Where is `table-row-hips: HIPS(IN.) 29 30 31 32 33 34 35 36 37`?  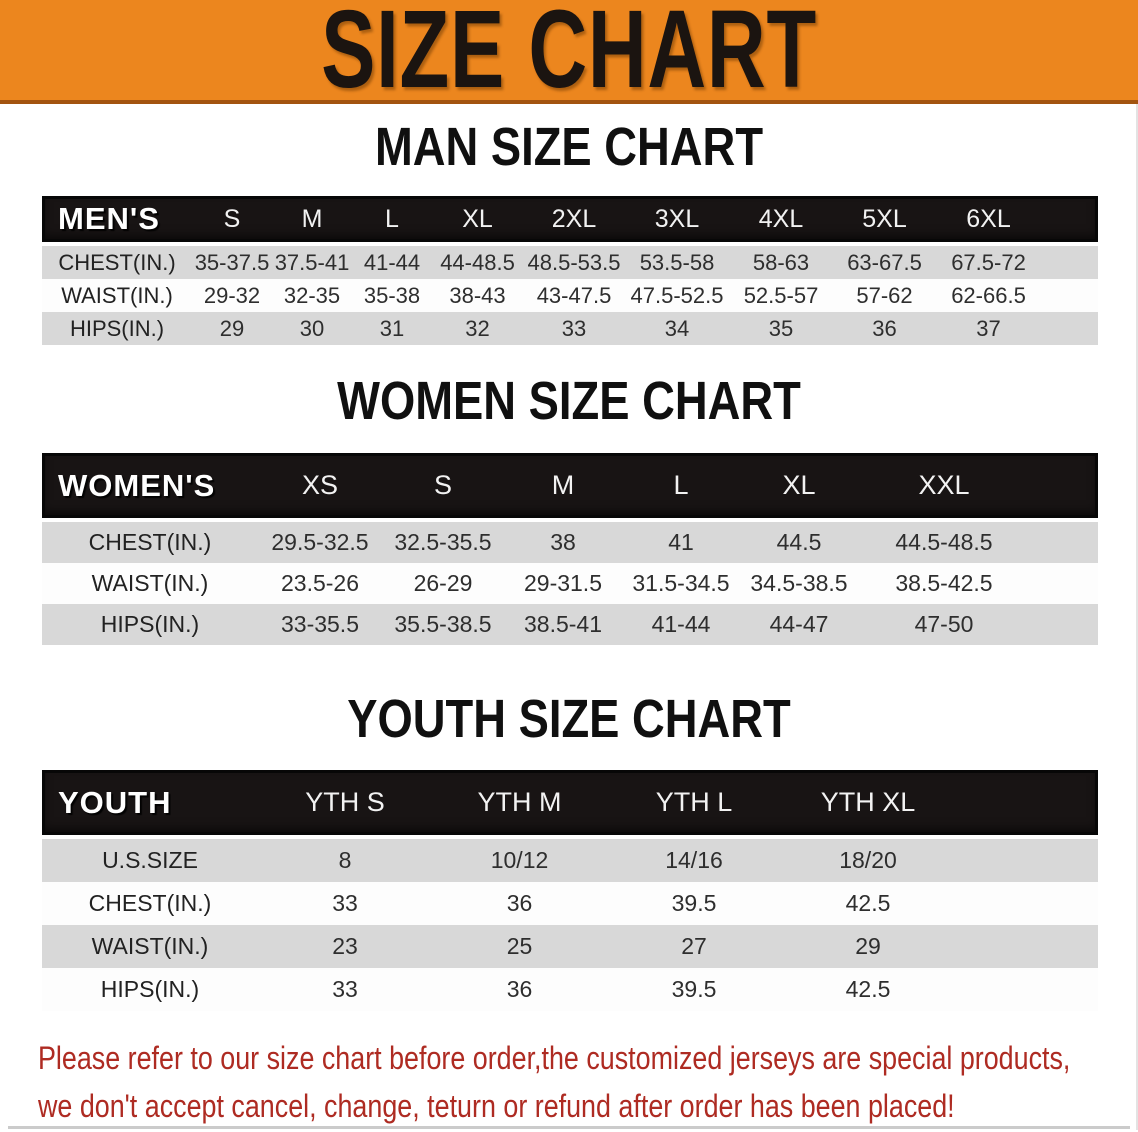
table-row-hips: HIPS(IN.) 29 30 31 32 33 34 35 36 37 is located at coordinates (570, 328).